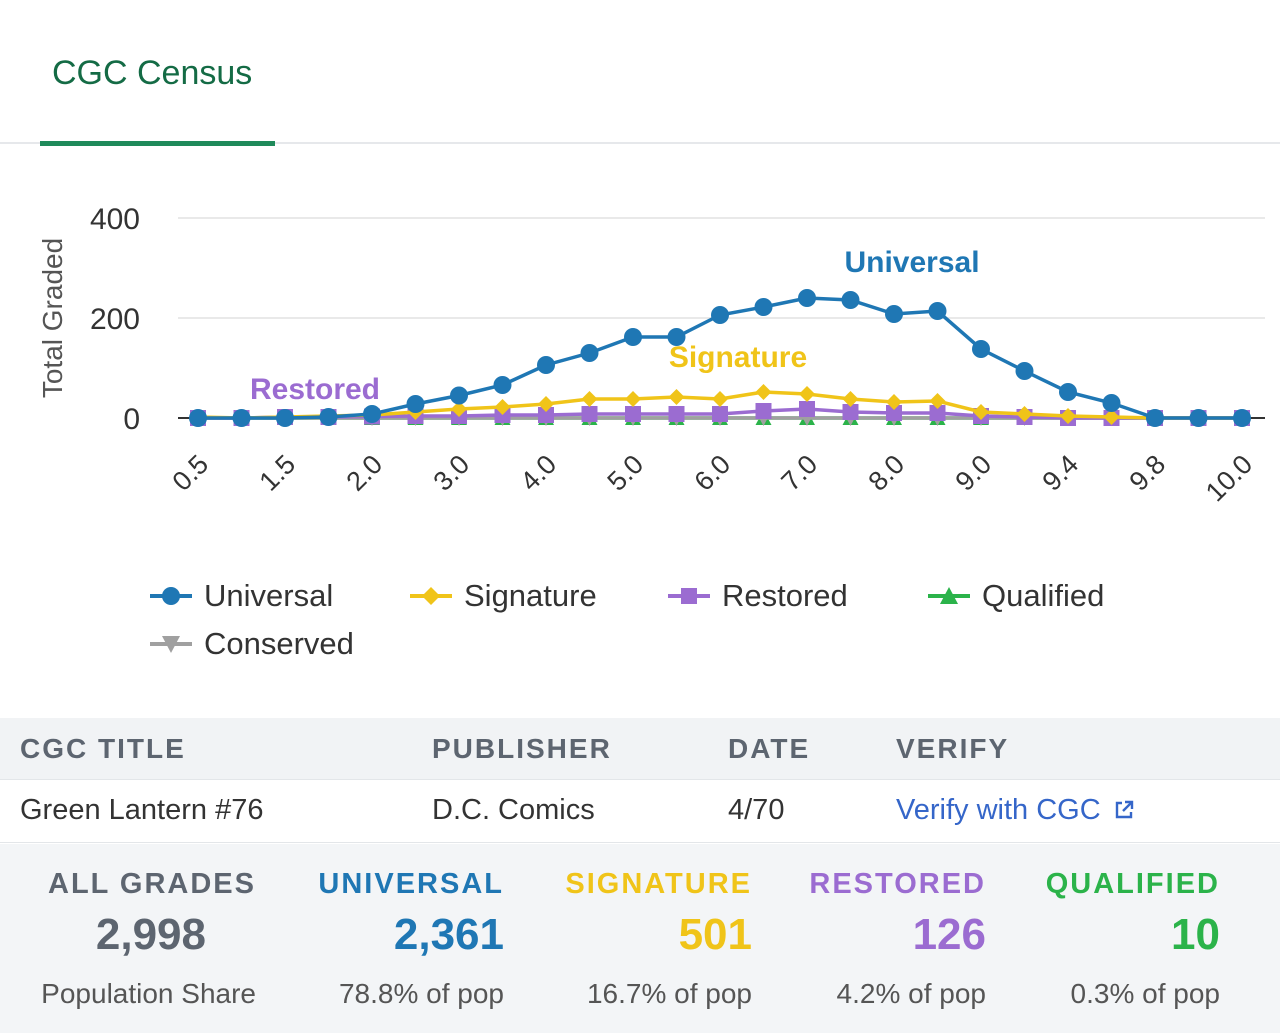 The height and width of the screenshot is (1033, 1280). What do you see at coordinates (669, 993) in the screenshot?
I see `stat-sub: 16.7% of pop` at bounding box center [669, 993].